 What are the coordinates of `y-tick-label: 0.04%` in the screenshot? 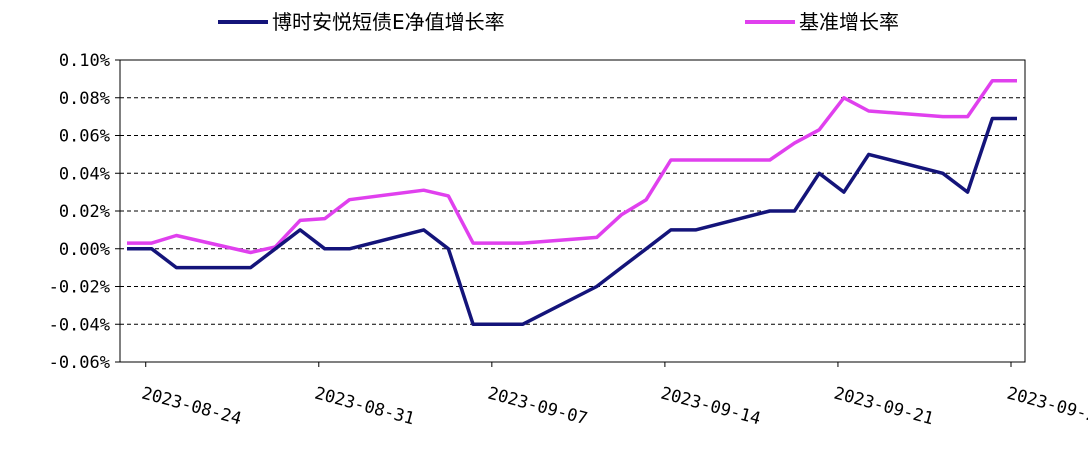 It's located at (84, 174).